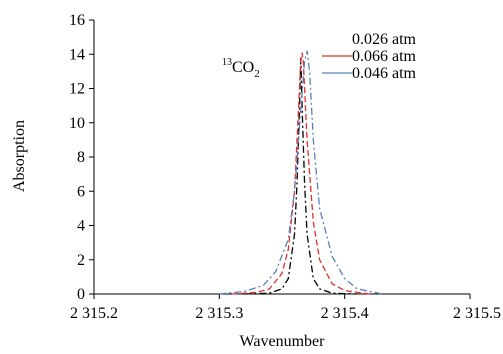 This screenshot has width=503, height=354. I want to click on y-tick-label: 2, so click(81, 260).